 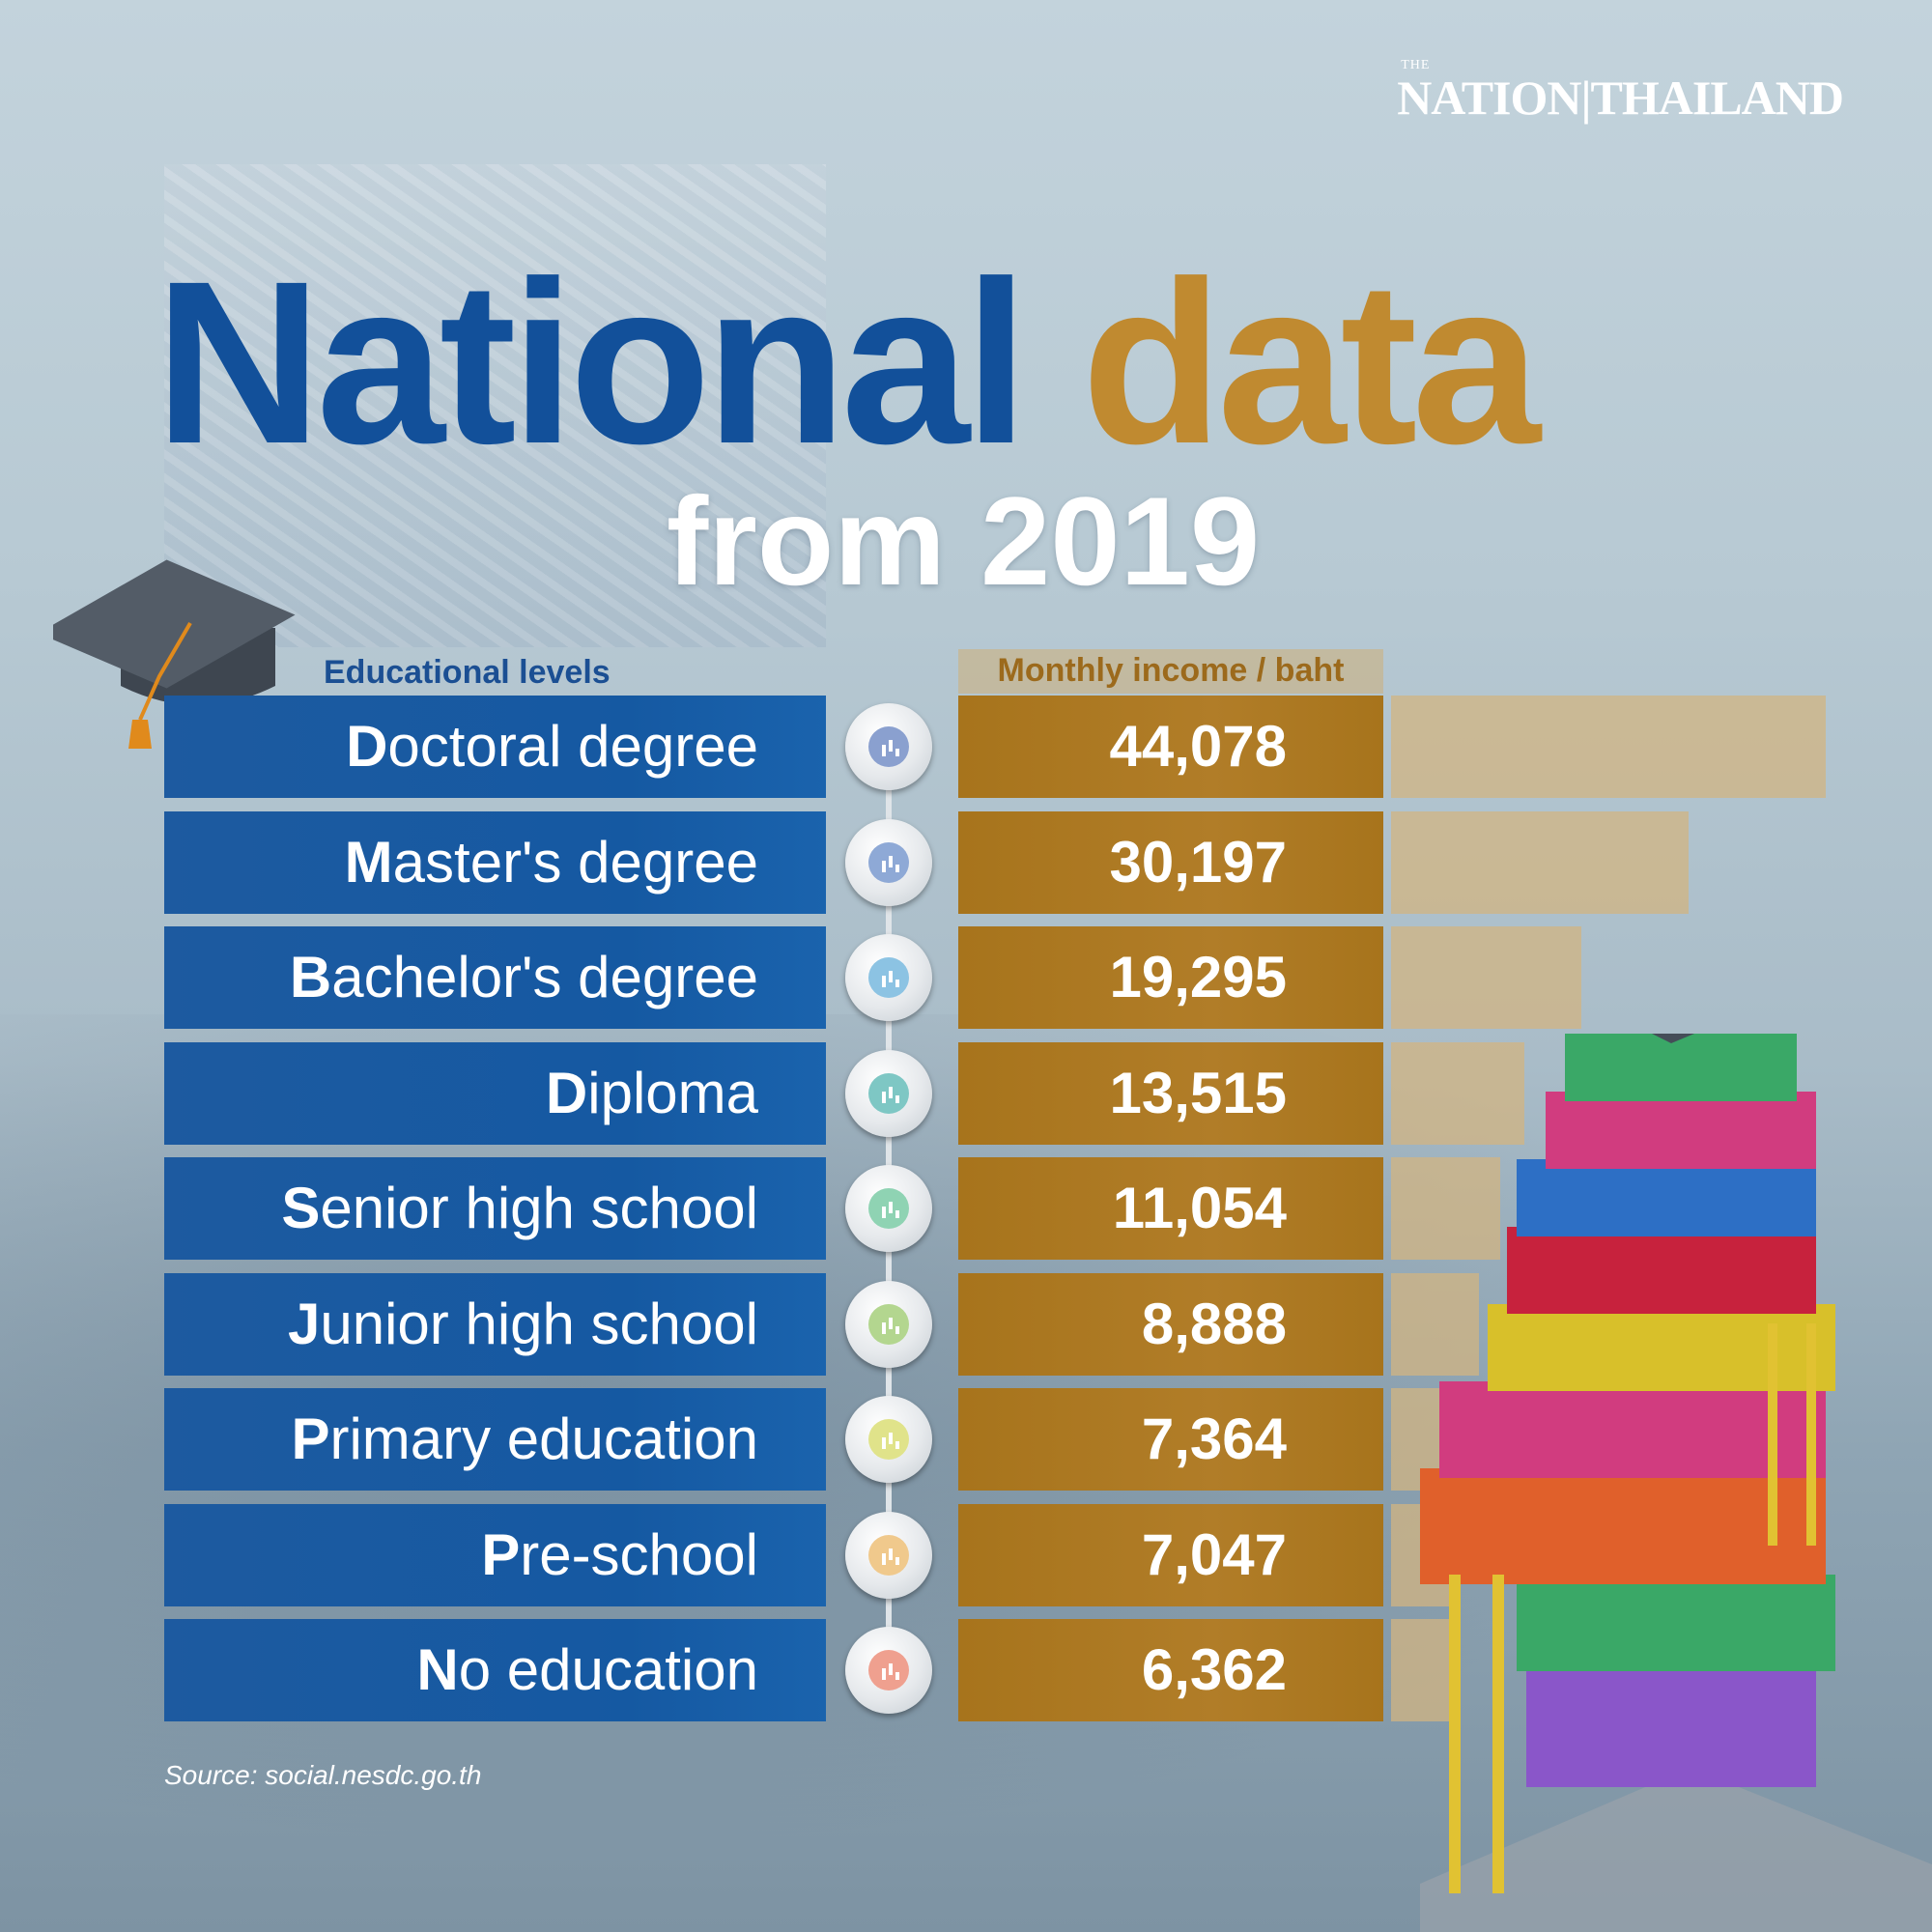 What do you see at coordinates (1170, 671) in the screenshot?
I see `column-header-income: Monthly income / baht` at bounding box center [1170, 671].